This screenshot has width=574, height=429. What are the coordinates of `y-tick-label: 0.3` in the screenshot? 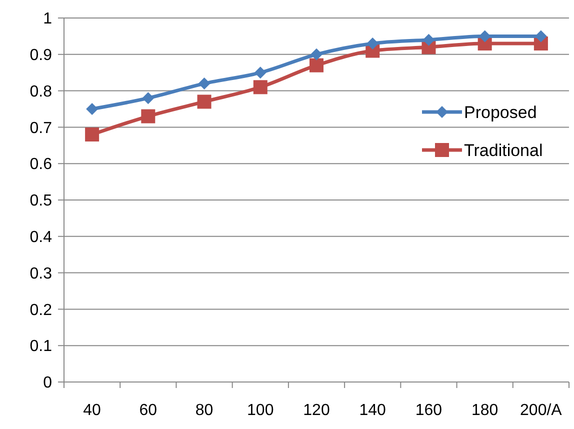 It's located at (41, 273).